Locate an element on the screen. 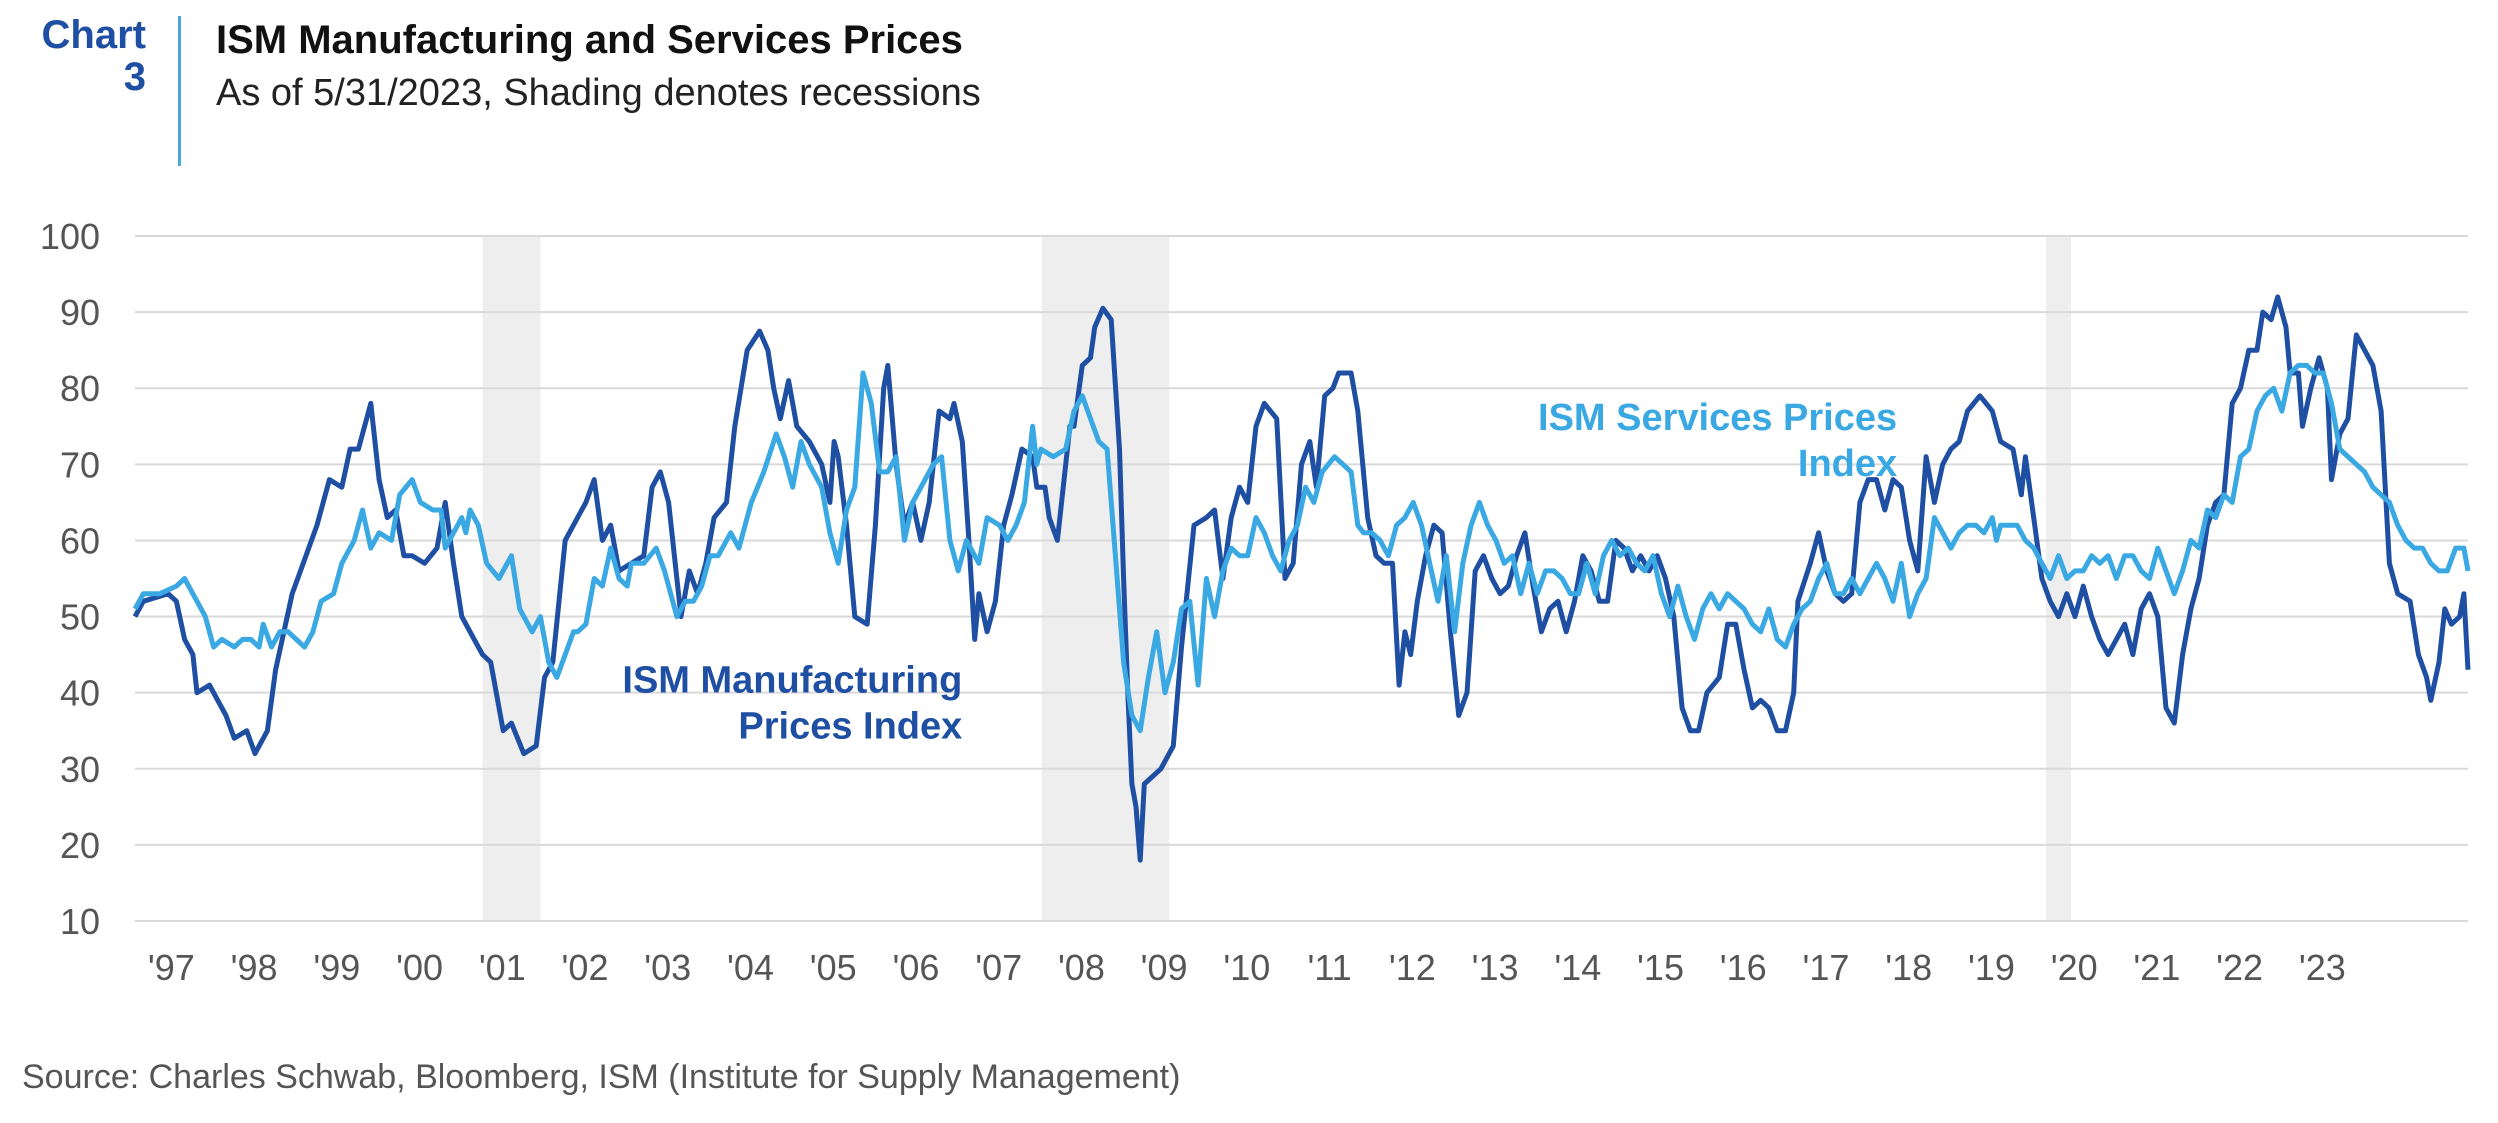 The height and width of the screenshot is (1123, 2498). x-tick-label: '03 is located at coordinates (667, 967).